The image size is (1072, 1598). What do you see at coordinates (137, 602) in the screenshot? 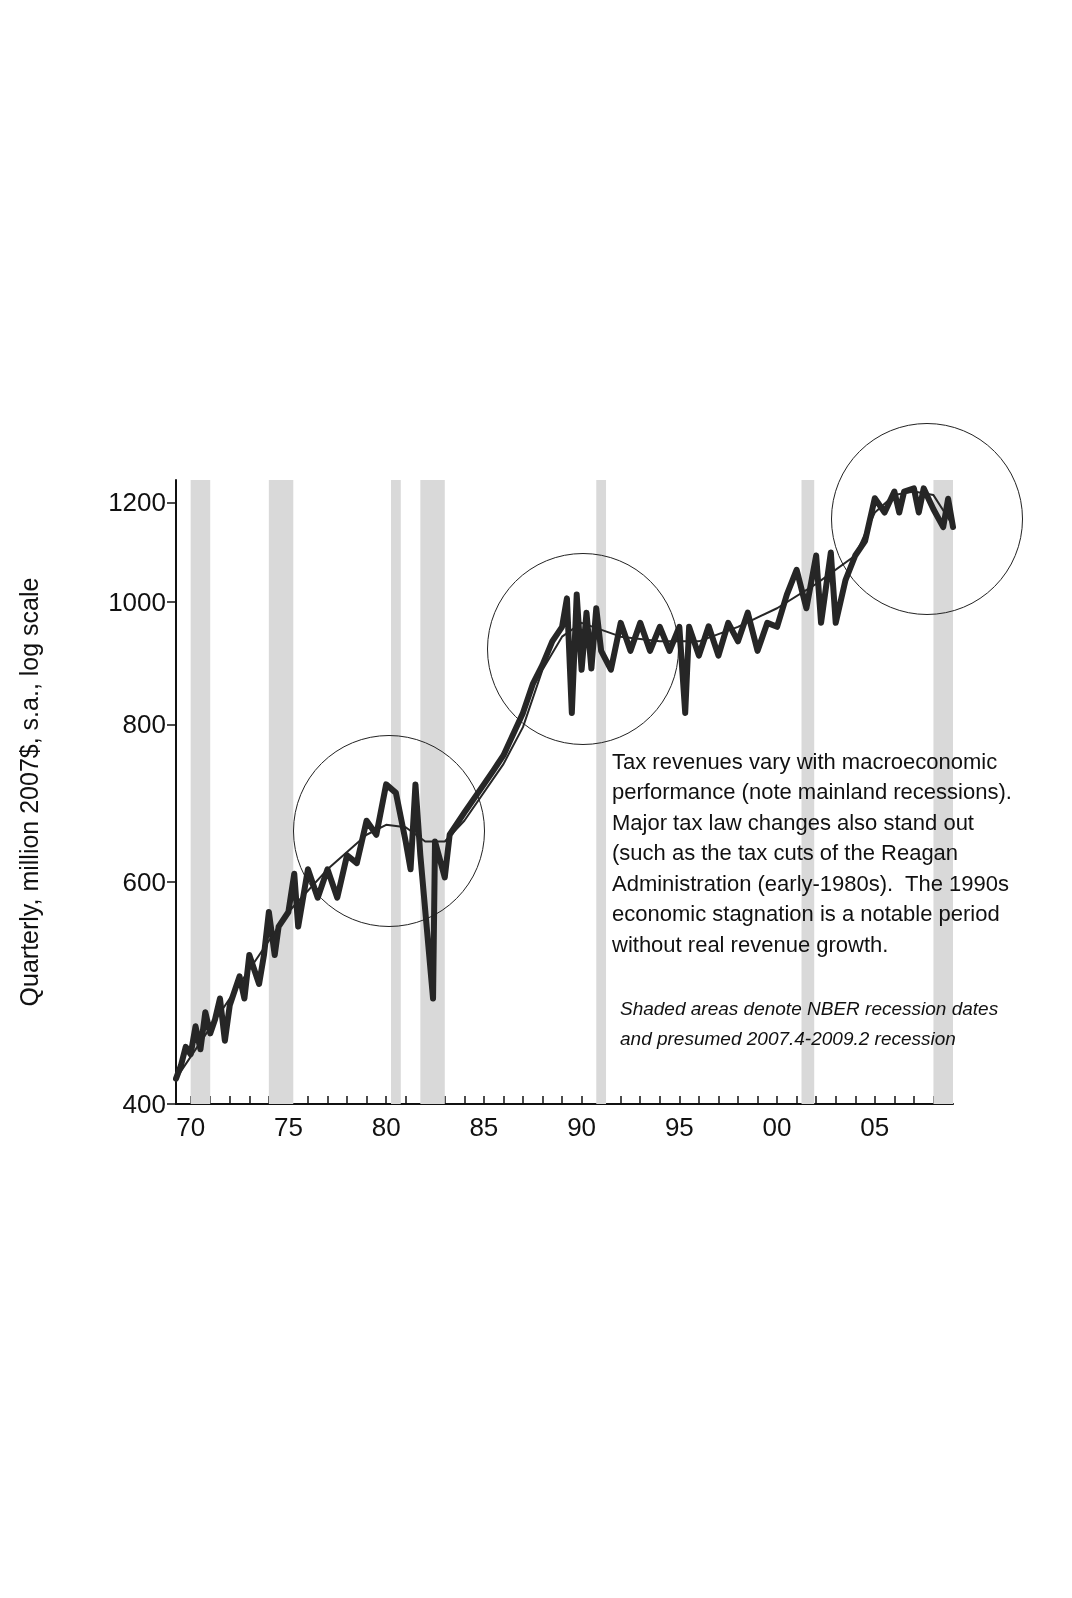
I see `y-tick-label: 1000` at bounding box center [137, 602].